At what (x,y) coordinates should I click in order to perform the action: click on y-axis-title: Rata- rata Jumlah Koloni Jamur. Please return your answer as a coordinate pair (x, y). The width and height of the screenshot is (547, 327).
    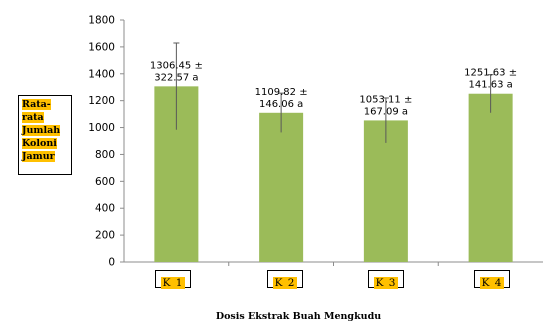
    Looking at the image, I should click on (45, 135).